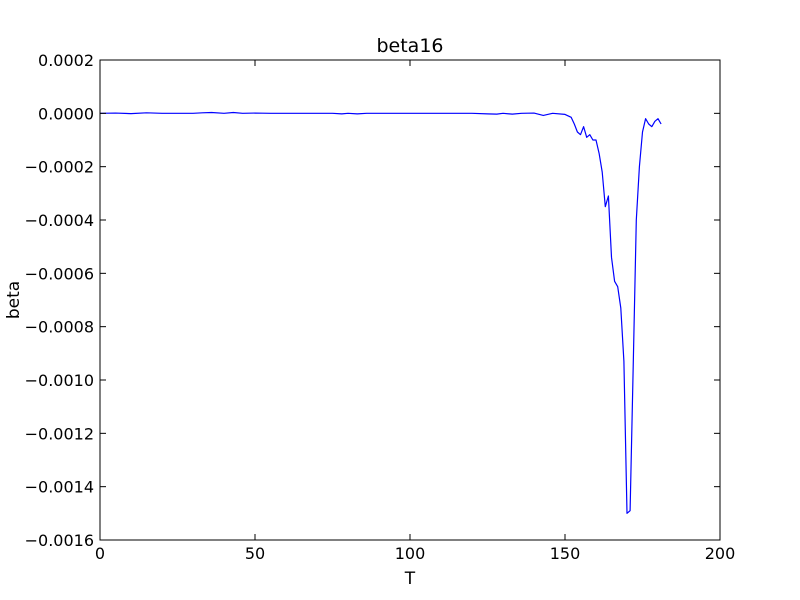 Image resolution: width=800 pixels, height=600 pixels. I want to click on y-tick-label: −0.0006, so click(59, 273).